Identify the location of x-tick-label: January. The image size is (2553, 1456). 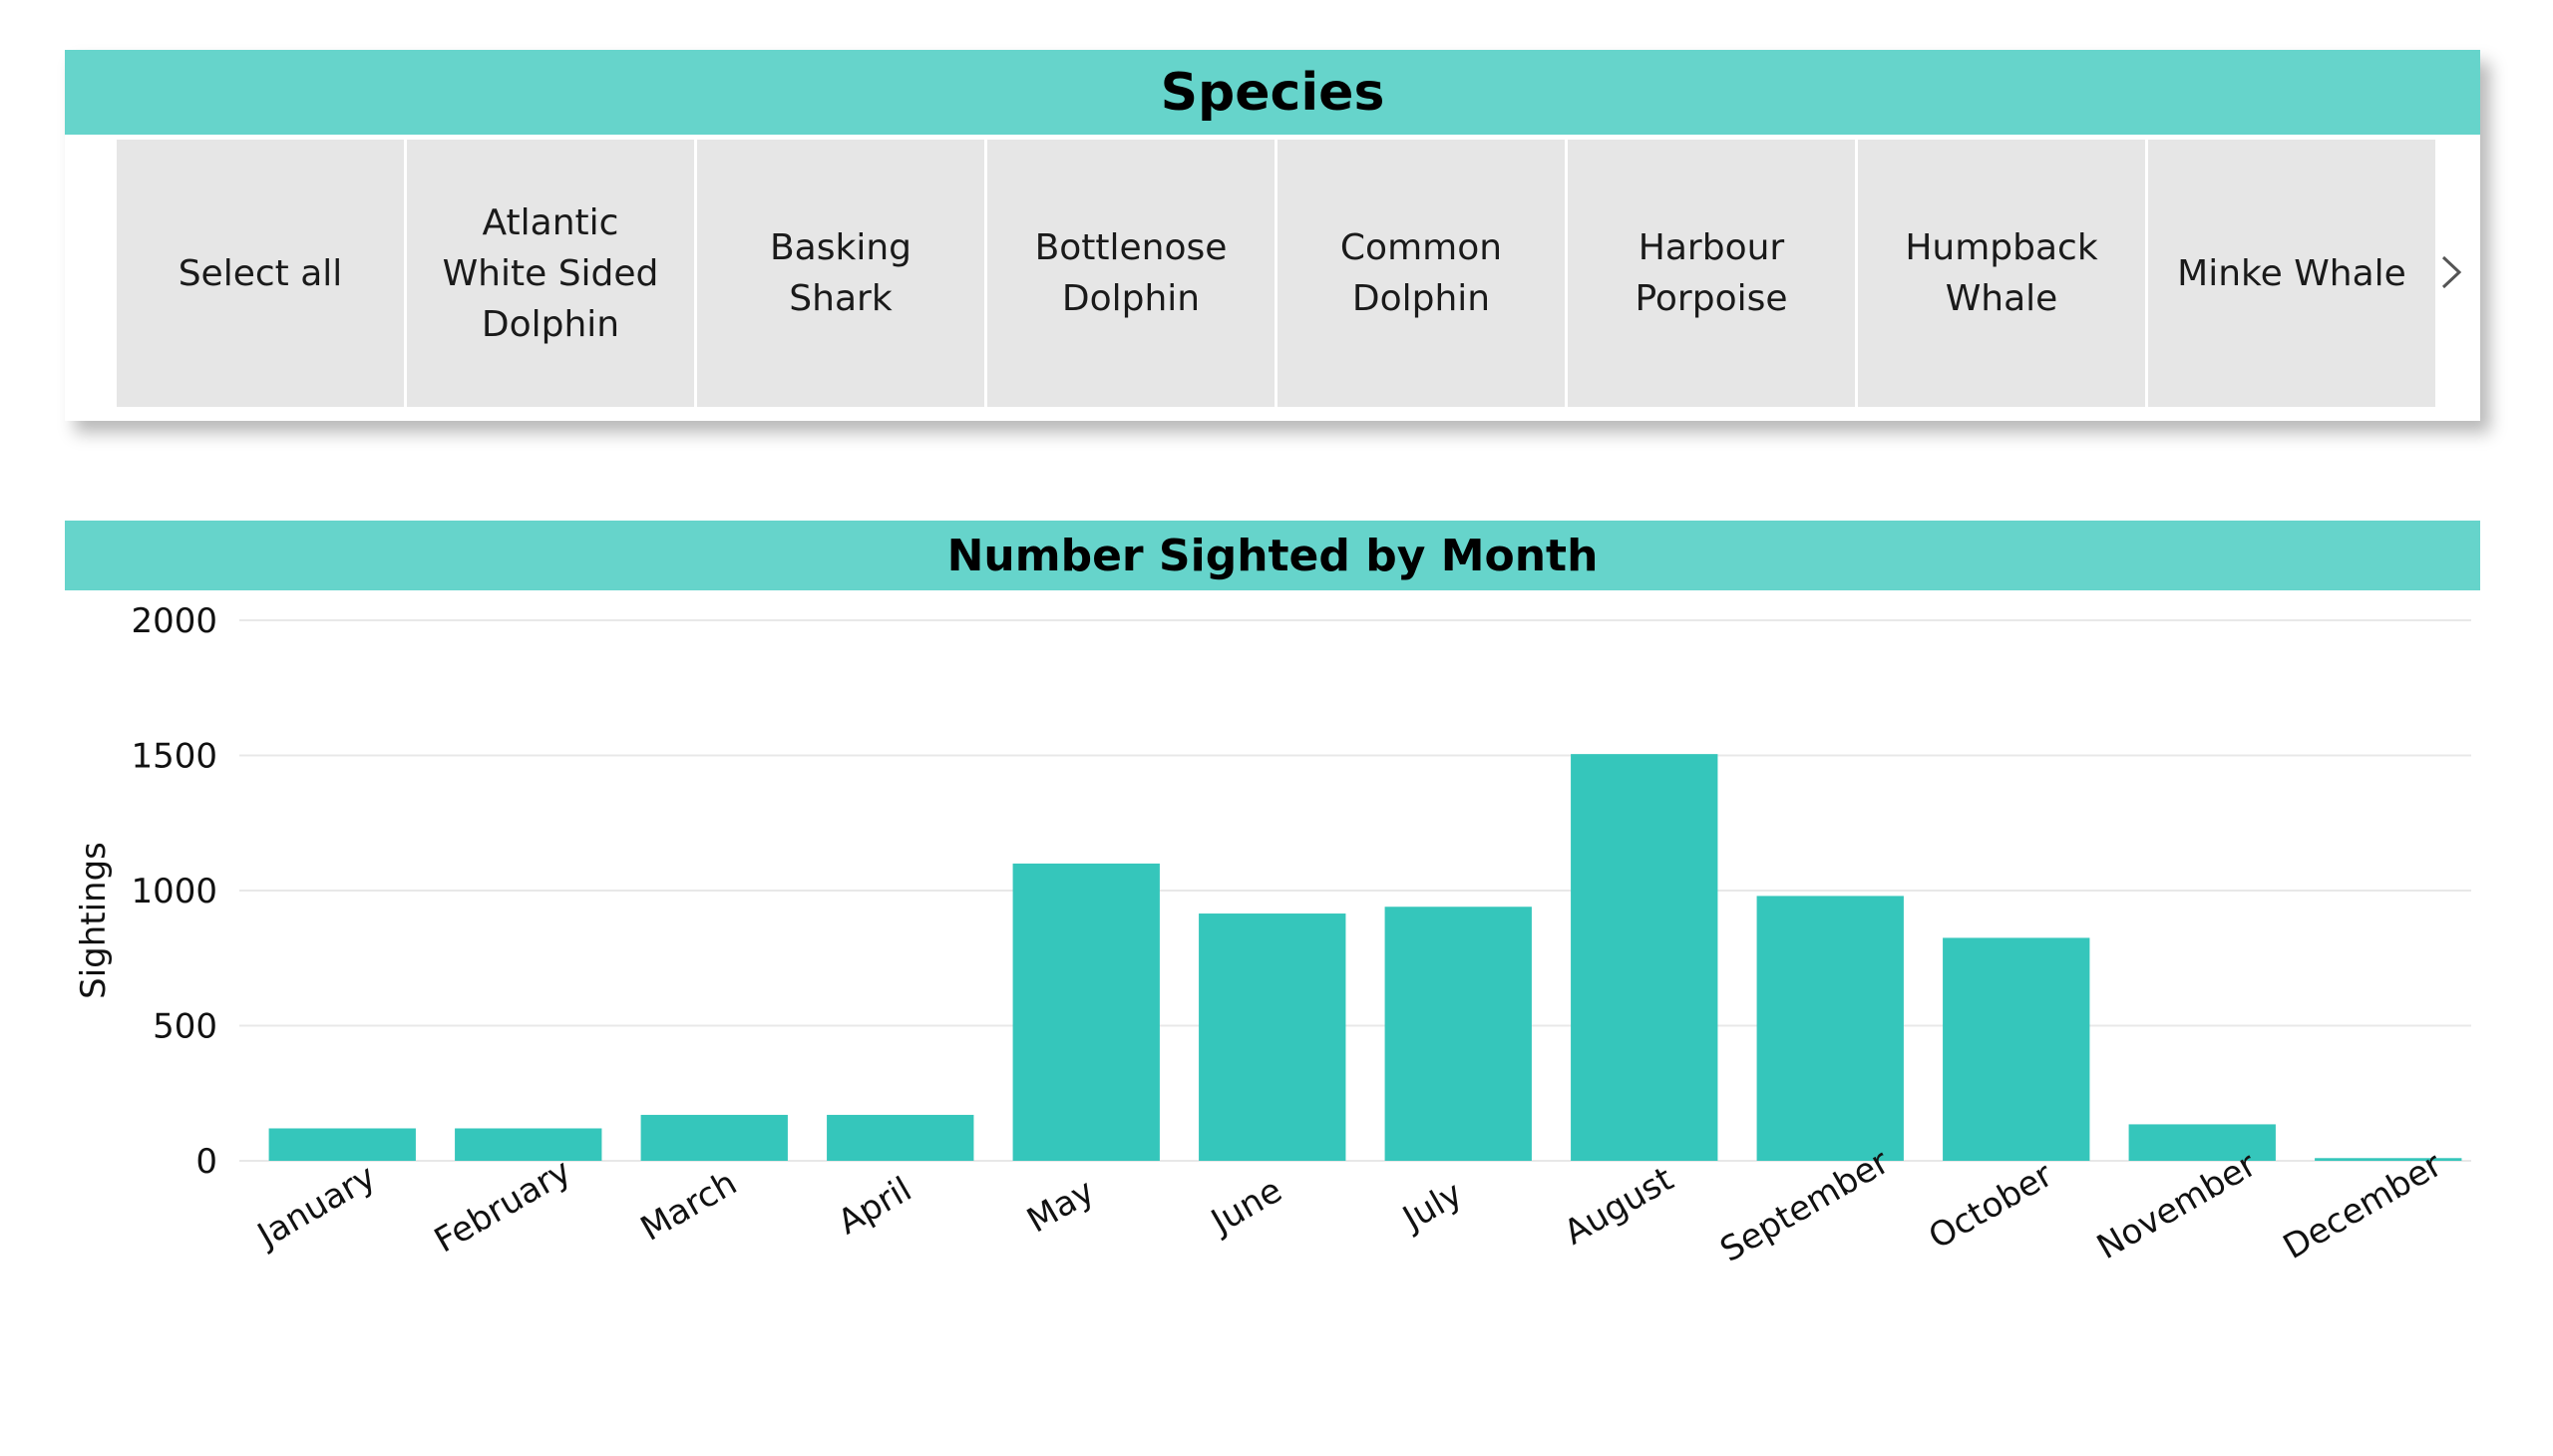
(316, 1207).